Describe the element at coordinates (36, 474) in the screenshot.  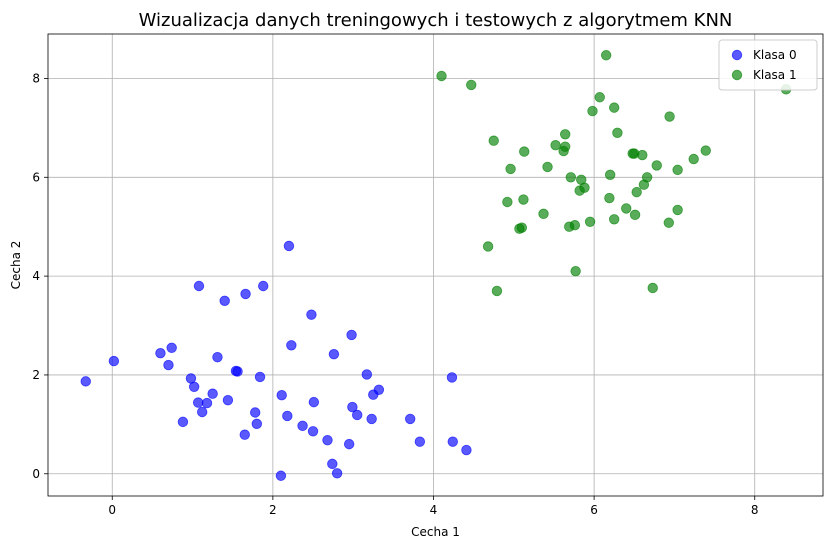
I see `y-tick-label: 0` at that location.